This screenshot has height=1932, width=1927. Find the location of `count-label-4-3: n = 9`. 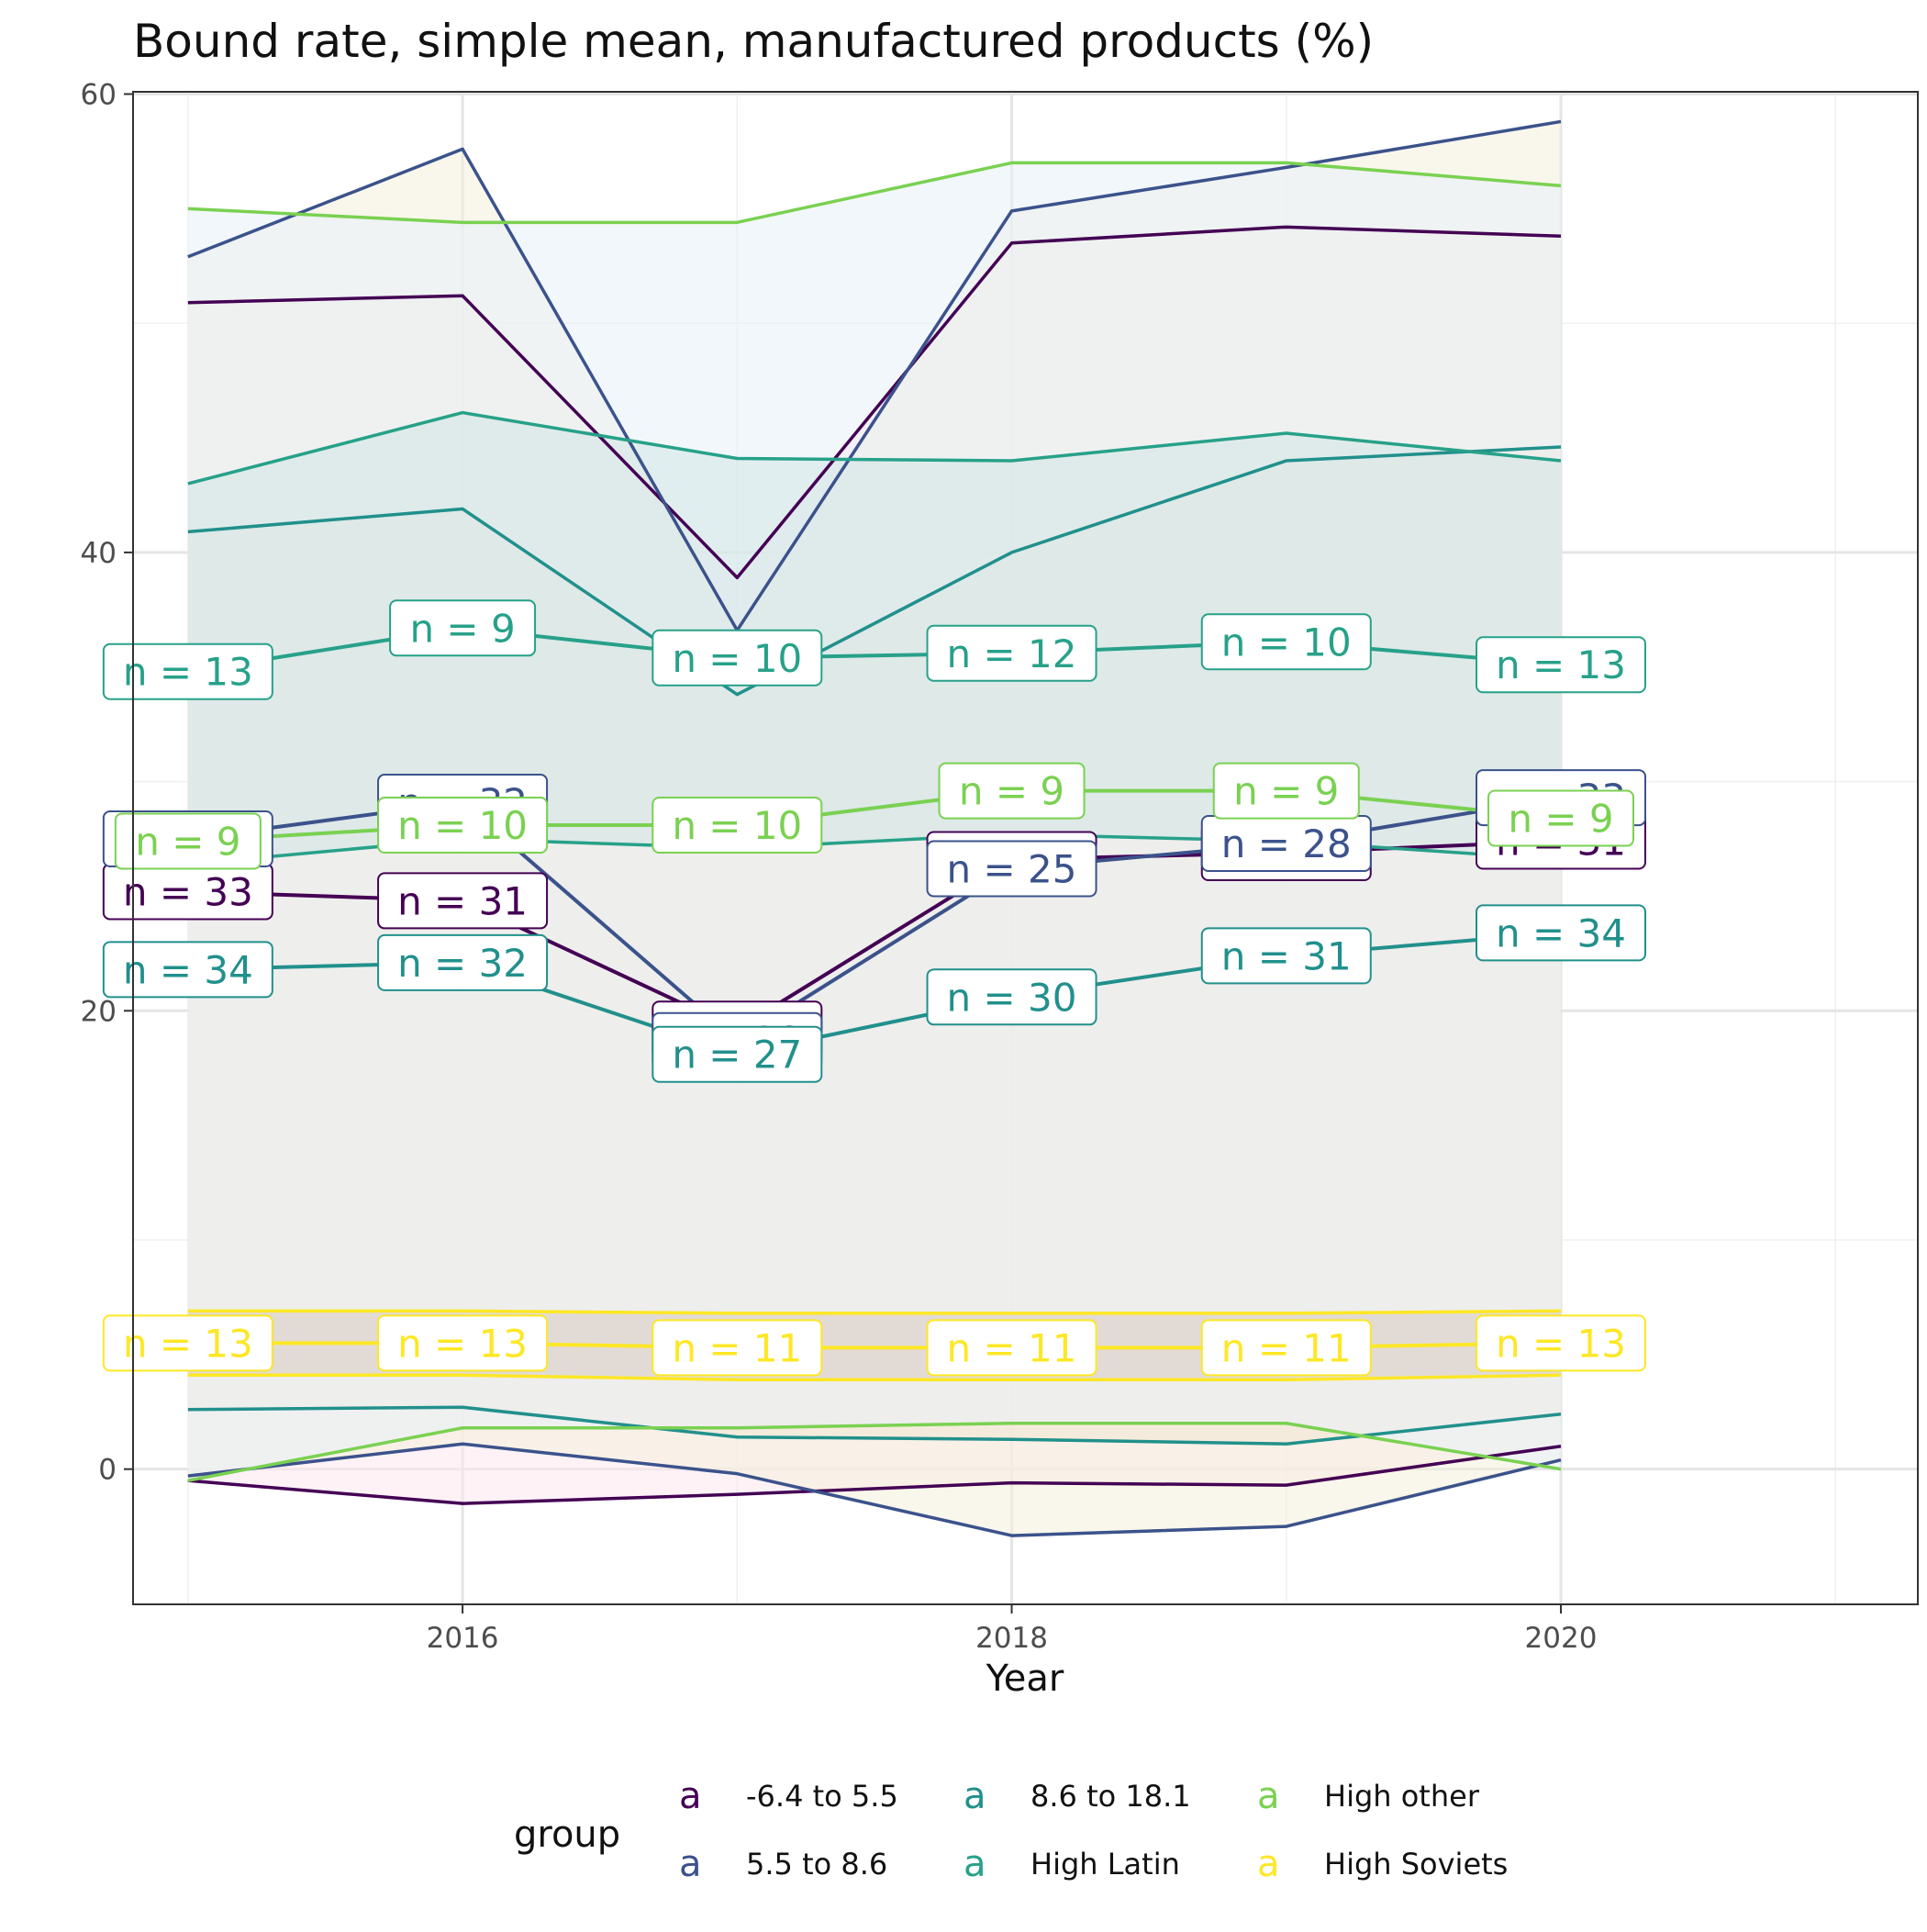

count-label-4-3: n = 9 is located at coordinates (1012, 791).